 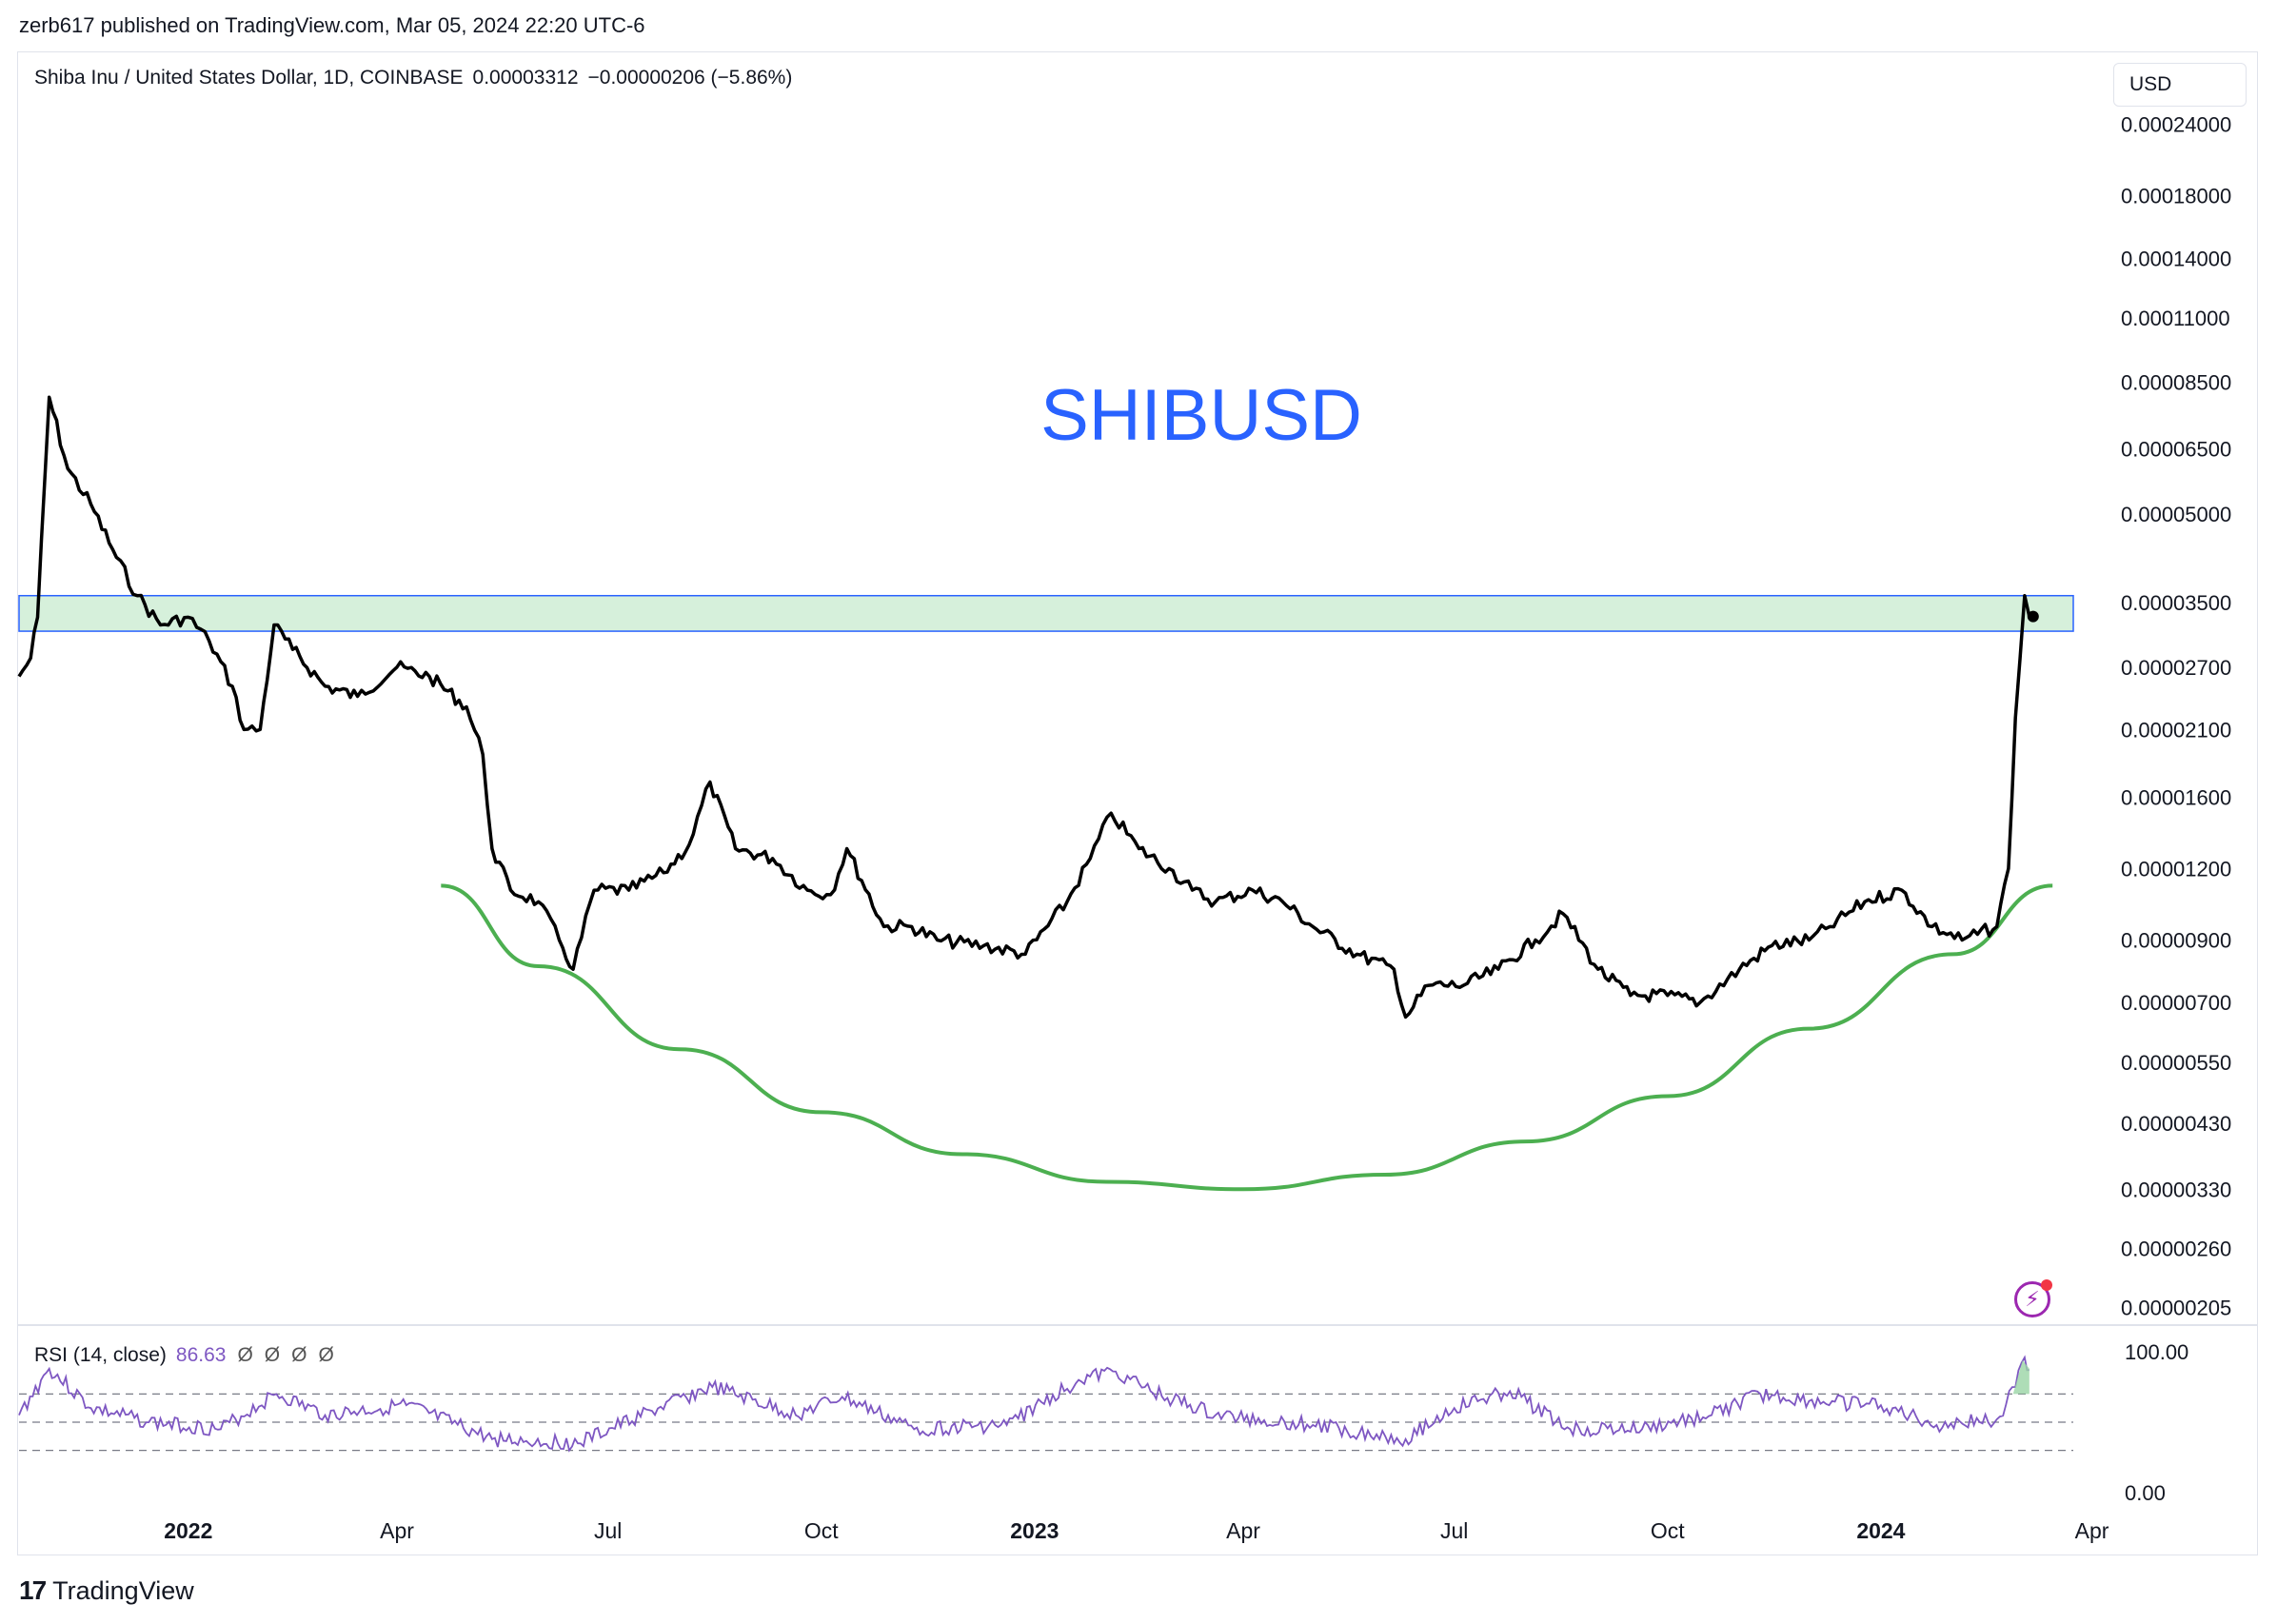 What do you see at coordinates (2176, 1189) in the screenshot?
I see `price-tick-label: 0.00000330` at bounding box center [2176, 1189].